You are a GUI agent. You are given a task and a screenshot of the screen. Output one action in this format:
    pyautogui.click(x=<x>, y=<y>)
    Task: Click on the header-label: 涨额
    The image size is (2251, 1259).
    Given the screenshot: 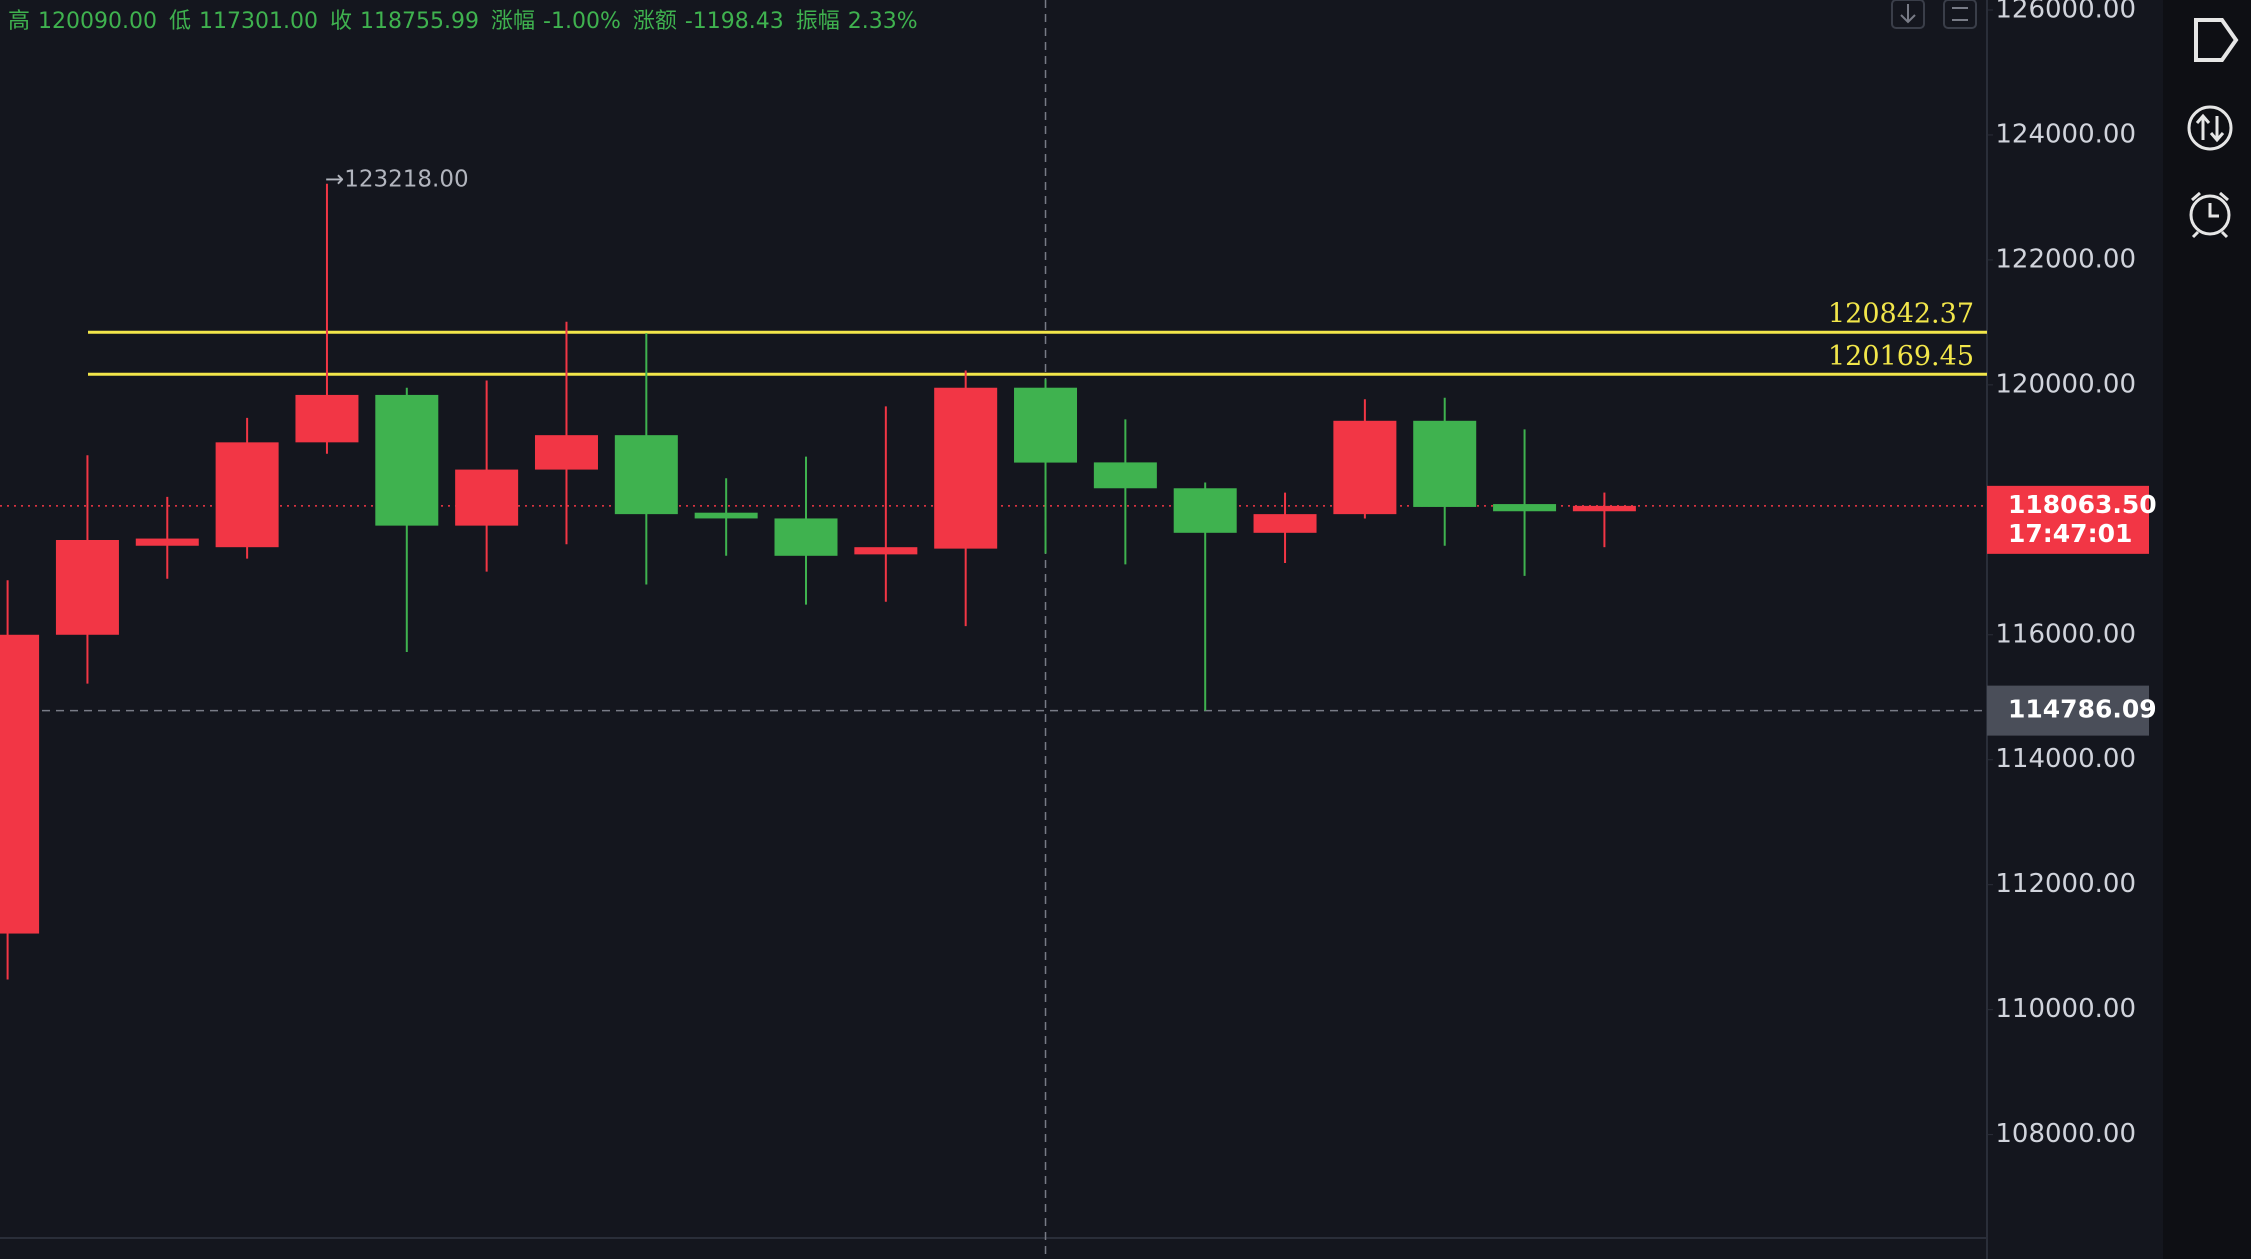 What is the action you would take?
    pyautogui.click(x=655, y=21)
    